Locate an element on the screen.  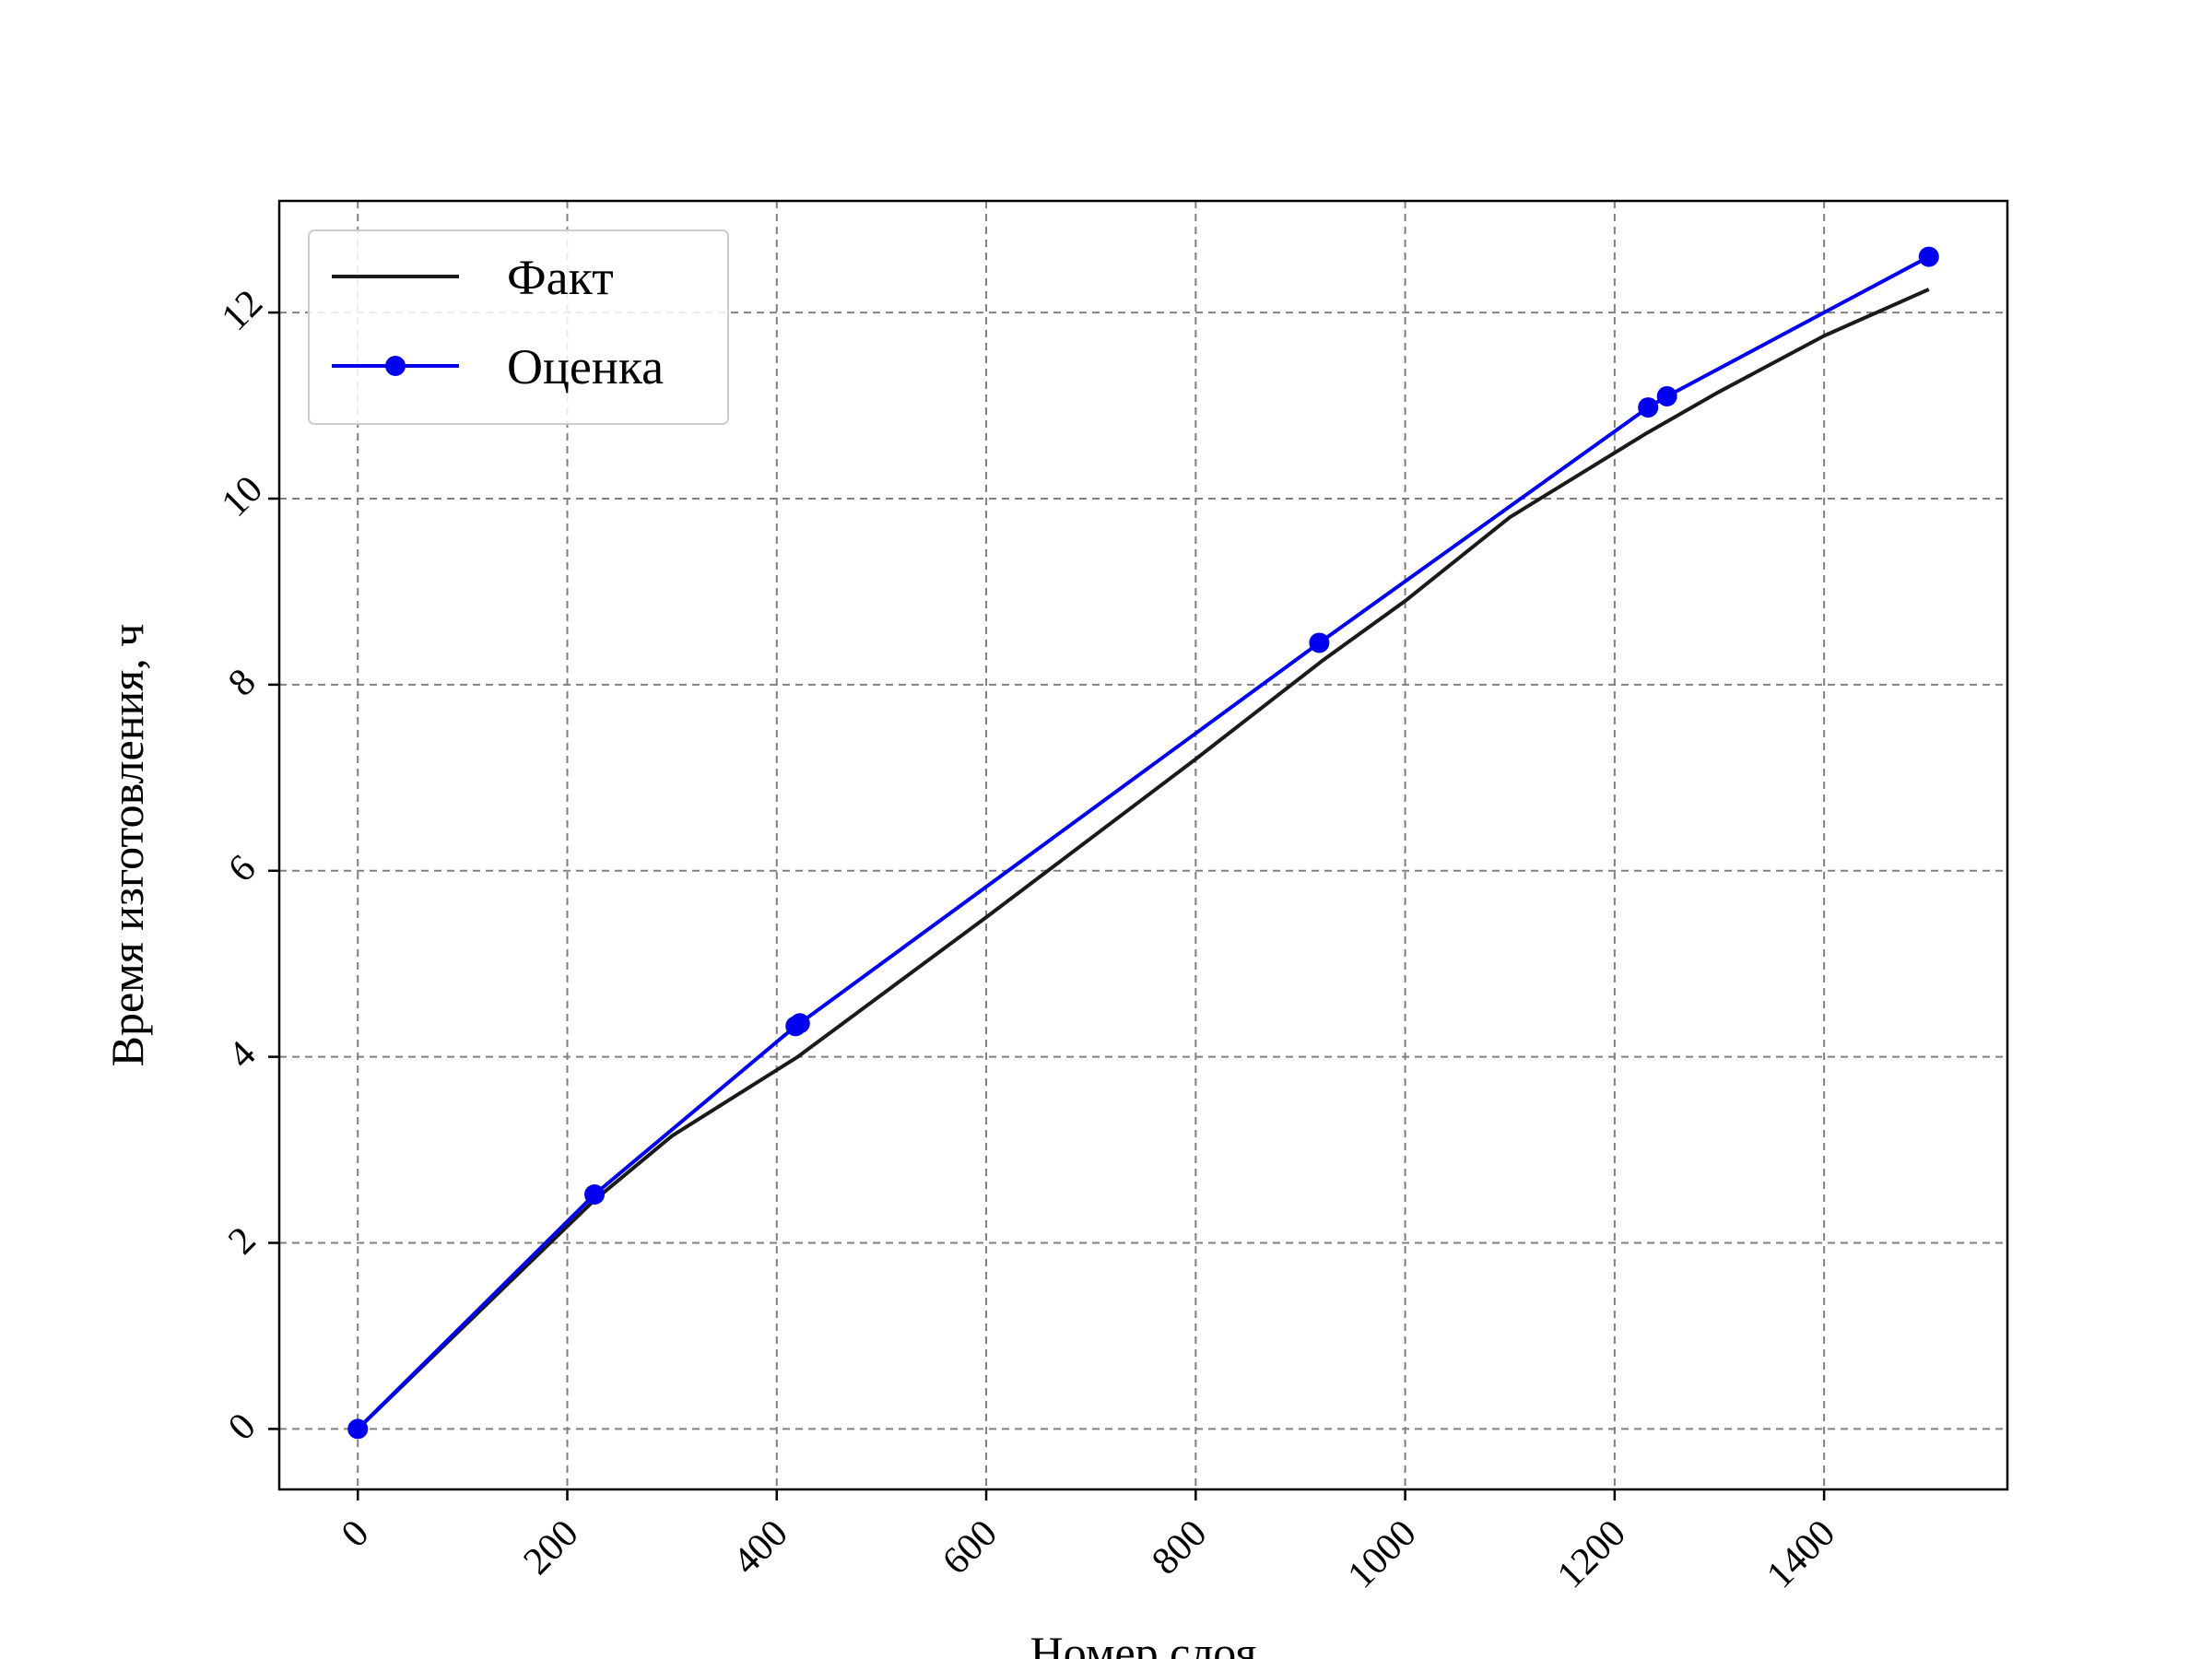
legend: Факт Оценка is located at coordinates (518, 327).